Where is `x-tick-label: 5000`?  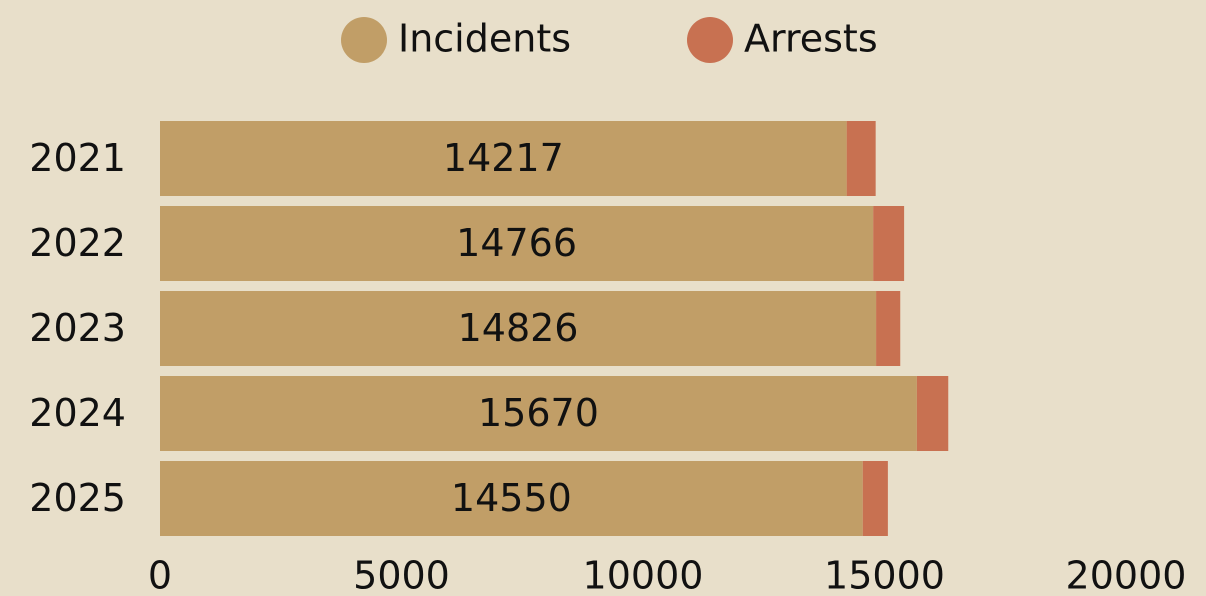 x-tick-label: 5000 is located at coordinates (401, 575).